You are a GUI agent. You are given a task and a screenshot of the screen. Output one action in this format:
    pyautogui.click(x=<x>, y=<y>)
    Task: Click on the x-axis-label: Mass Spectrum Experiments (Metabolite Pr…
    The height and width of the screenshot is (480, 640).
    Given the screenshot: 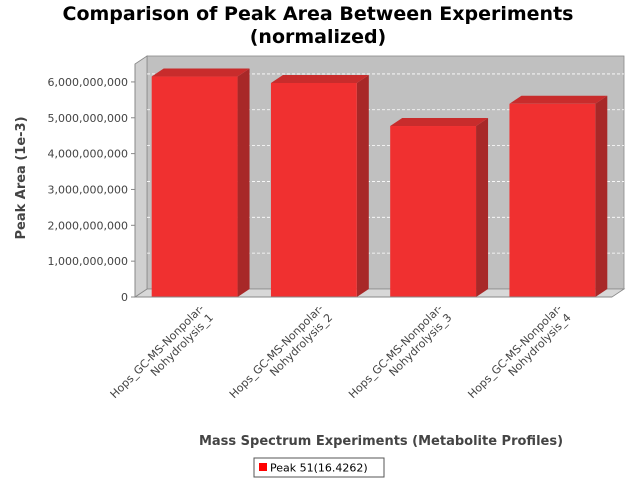 What is the action you would take?
    pyautogui.click(x=381, y=441)
    